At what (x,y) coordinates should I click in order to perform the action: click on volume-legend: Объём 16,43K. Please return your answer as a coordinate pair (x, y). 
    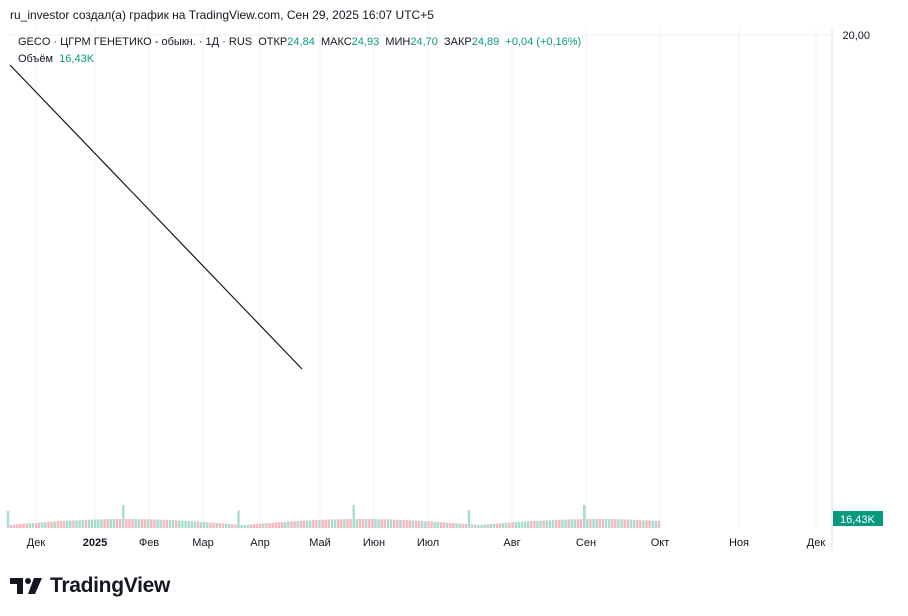
    Looking at the image, I should click on (56, 59).